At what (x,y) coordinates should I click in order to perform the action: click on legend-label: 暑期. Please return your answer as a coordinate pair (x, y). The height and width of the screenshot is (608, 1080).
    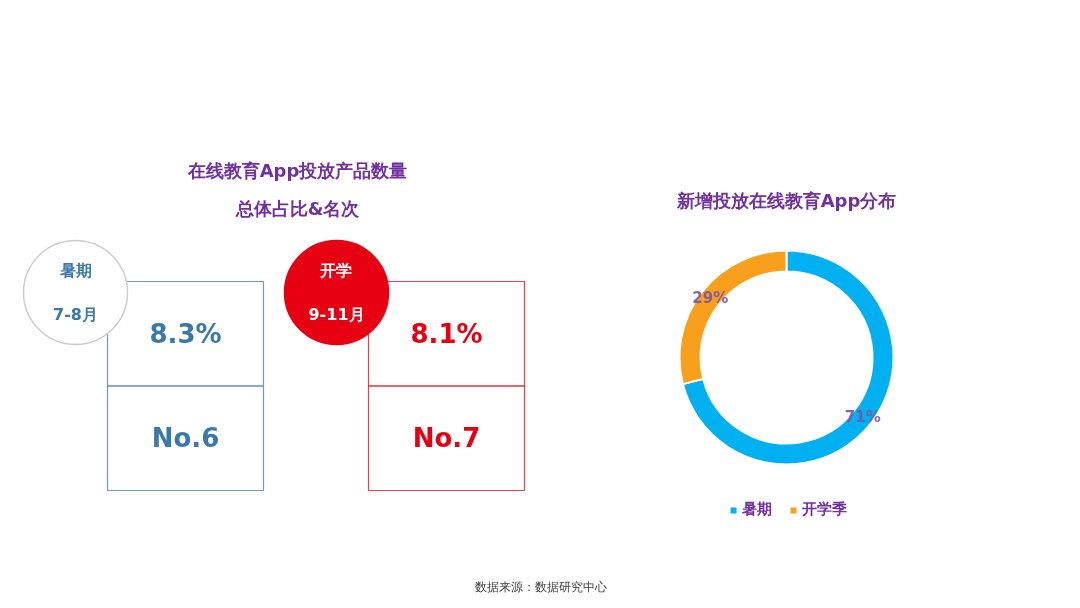
    Looking at the image, I should click on (757, 509).